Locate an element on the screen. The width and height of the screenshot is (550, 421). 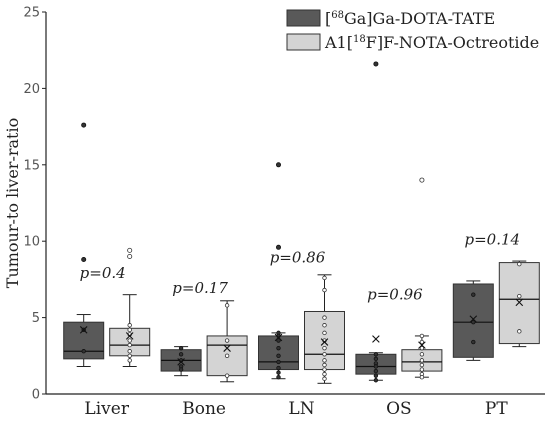
y-tick-label: 10 is located at coordinates (31, 242).